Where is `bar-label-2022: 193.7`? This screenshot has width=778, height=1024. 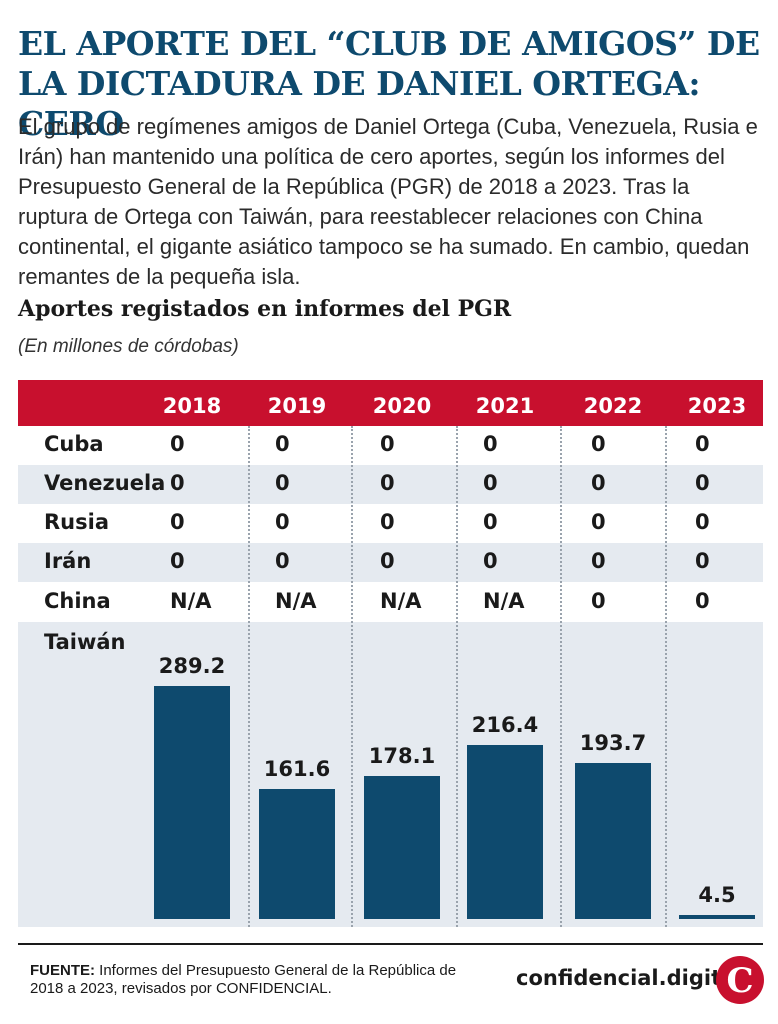
bar-label-2022: 193.7 is located at coordinates (613, 742).